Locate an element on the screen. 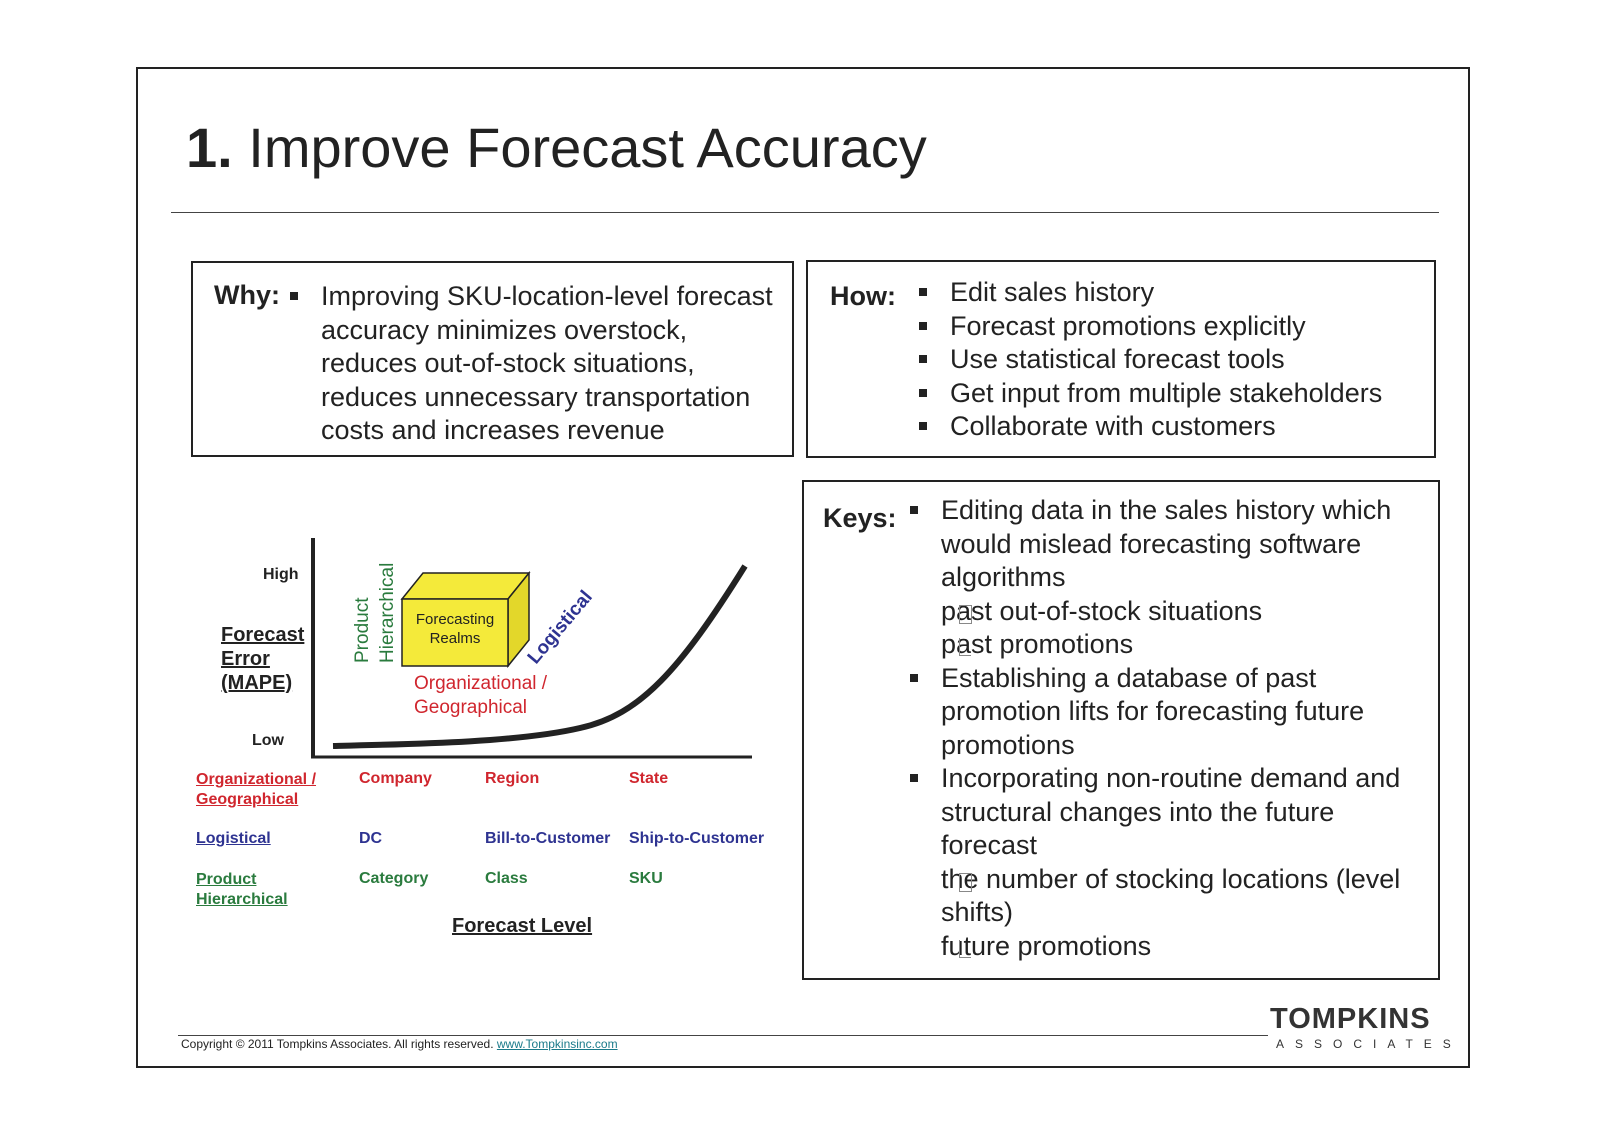 Image resolution: width=1600 pixels, height=1131 pixels. cell-class: Class is located at coordinates (506, 878).